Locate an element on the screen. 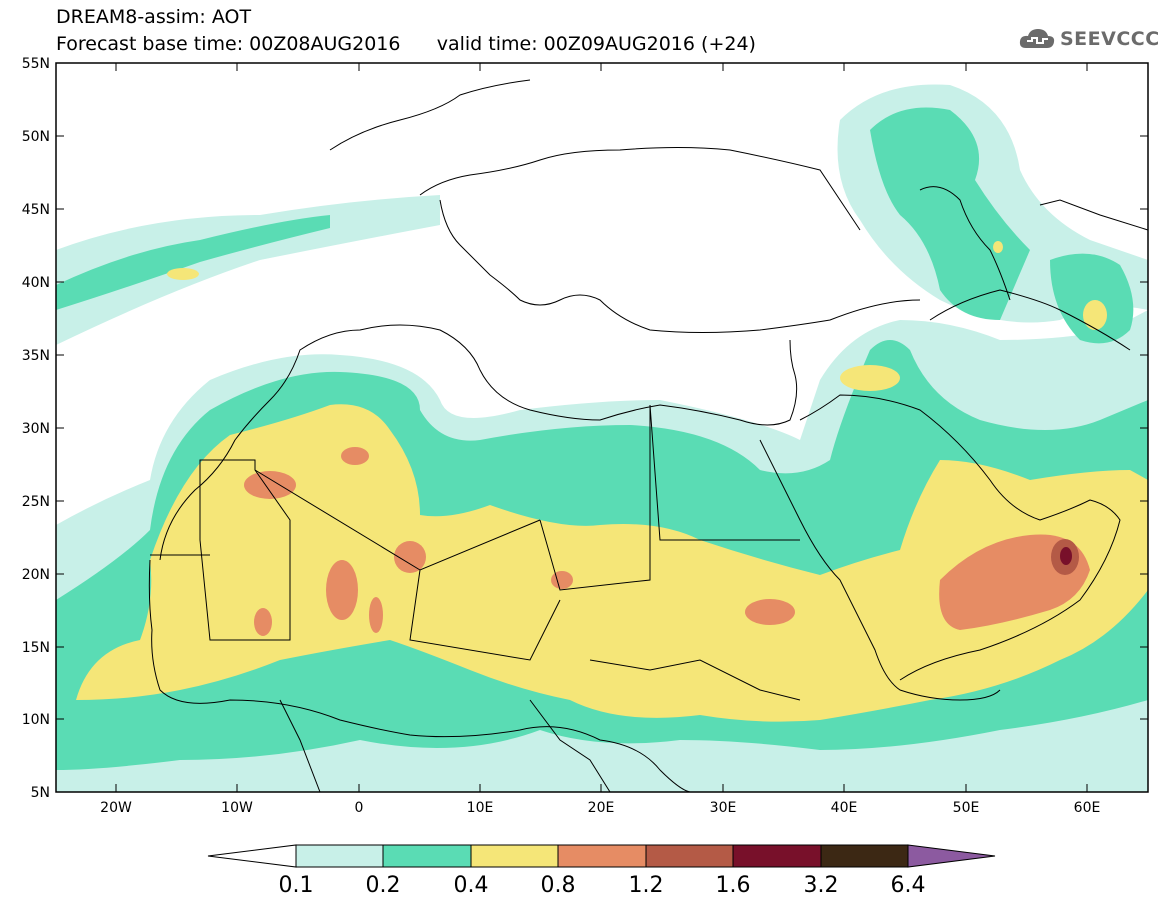 This screenshot has height=905, width=1165. lat-label: 15N is located at coordinates (36, 648).